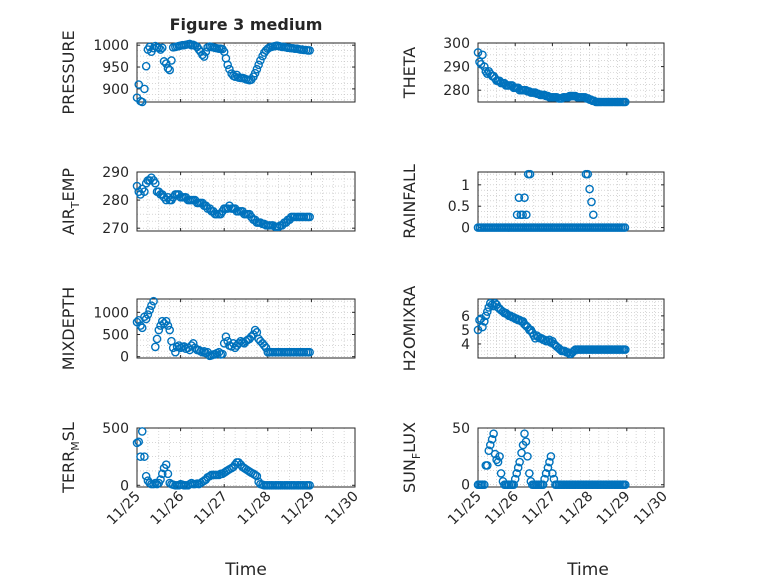 The width and height of the screenshot is (778, 583). What do you see at coordinates (456, 44) in the screenshot?
I see `y-tick-label: 300` at bounding box center [456, 44].